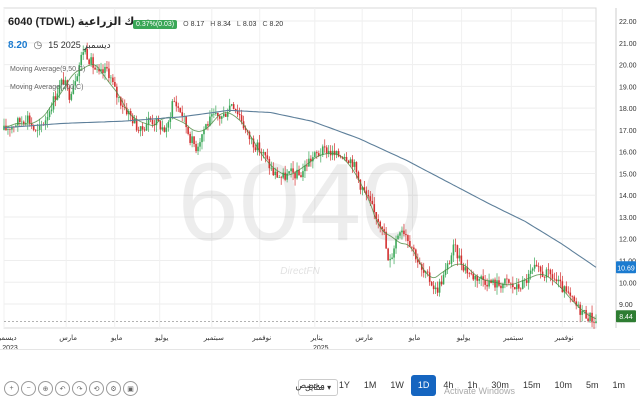  I want to click on indicator-ma-long: Moving Average(200,C), so click(46, 87).